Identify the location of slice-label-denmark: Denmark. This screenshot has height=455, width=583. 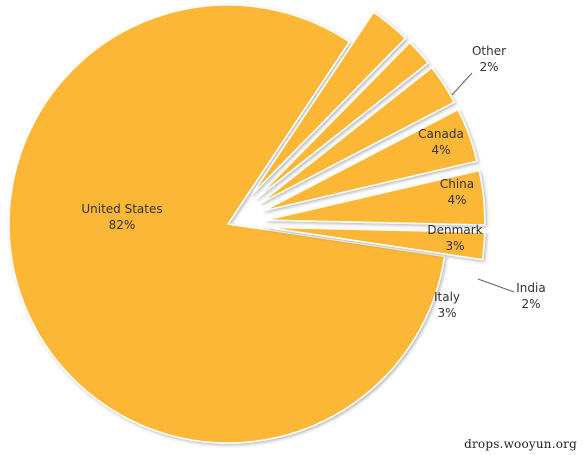
(454, 230).